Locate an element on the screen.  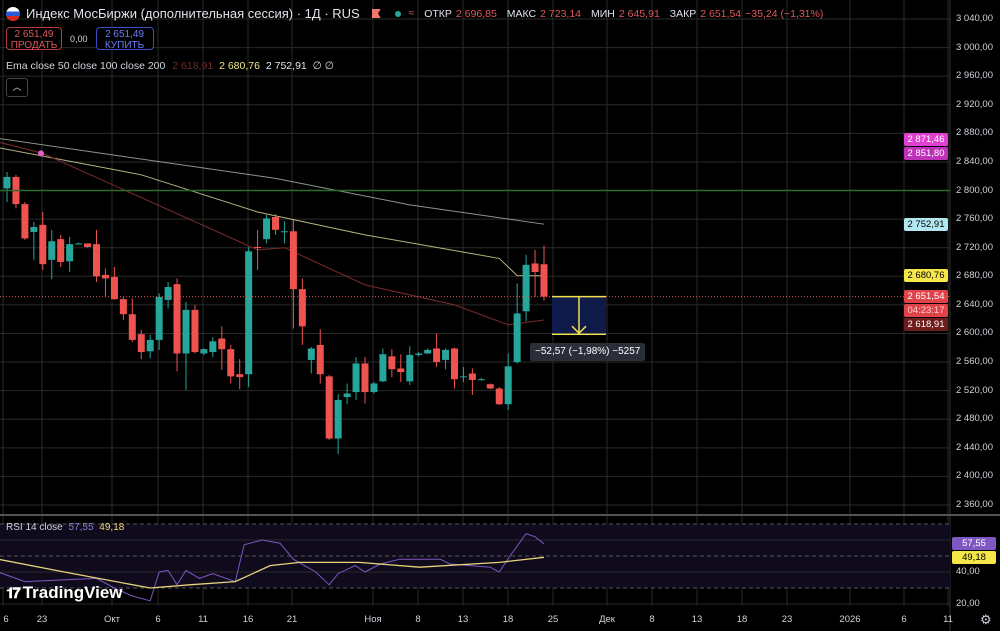
buy-button: 2 651,49 КУПИТЬ is located at coordinates (124, 39).